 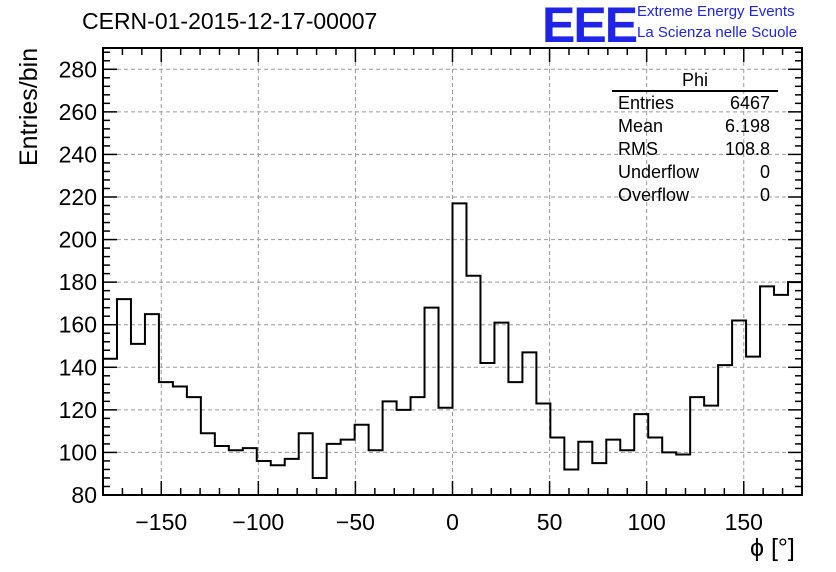 What do you see at coordinates (29, 106) in the screenshot?
I see `y-axis-label: Entries/bin` at bounding box center [29, 106].